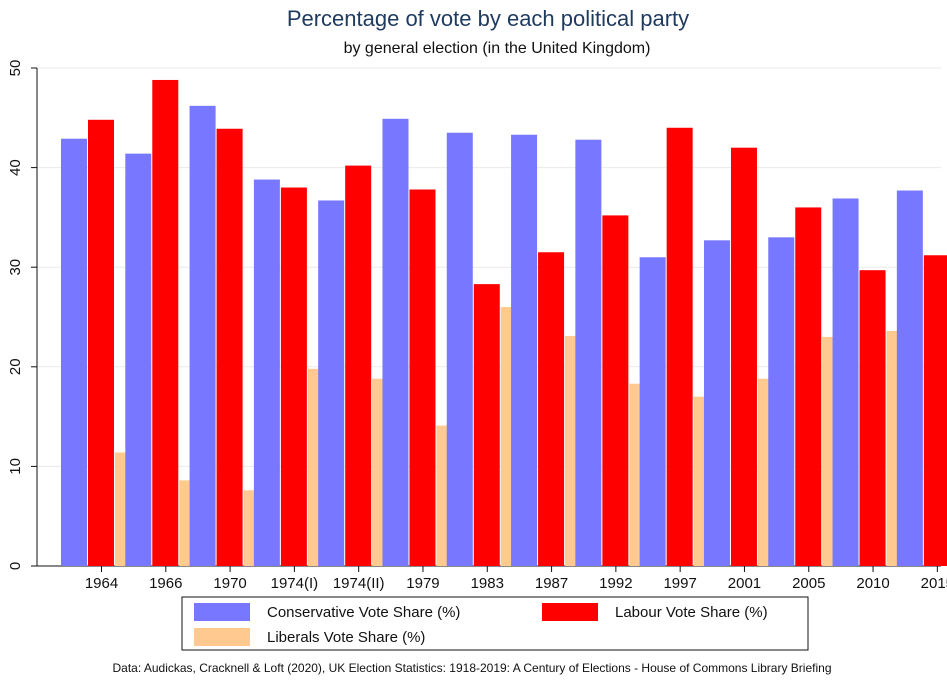 The width and height of the screenshot is (947, 681). Describe the element at coordinates (679, 583) in the screenshot. I see `x-tick-label: 1997` at that location.